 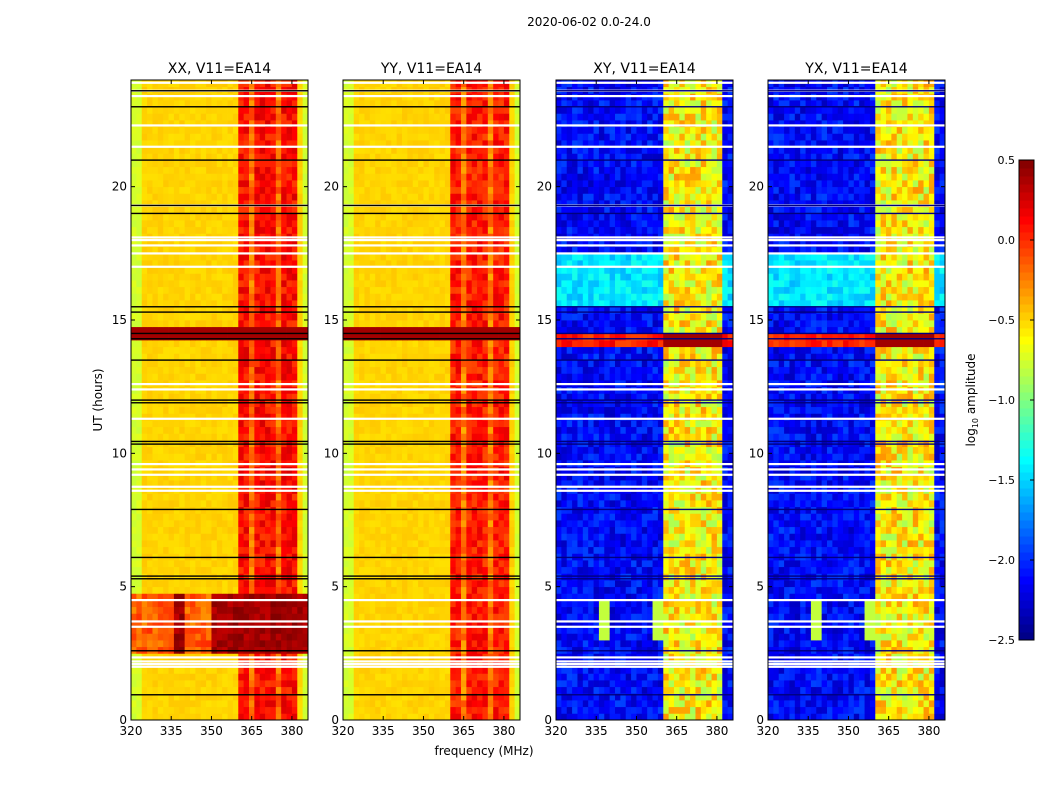 What do you see at coordinates (219, 444) in the screenshot?
I see `flag-line` at bounding box center [219, 444].